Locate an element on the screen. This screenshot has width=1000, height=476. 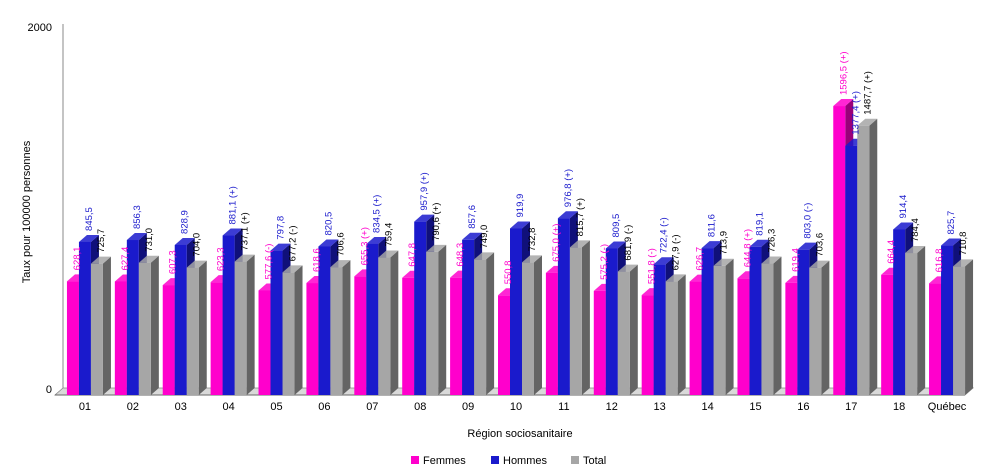
data-label-hommes: 722,4 (-) is located at coordinates (664, 235).